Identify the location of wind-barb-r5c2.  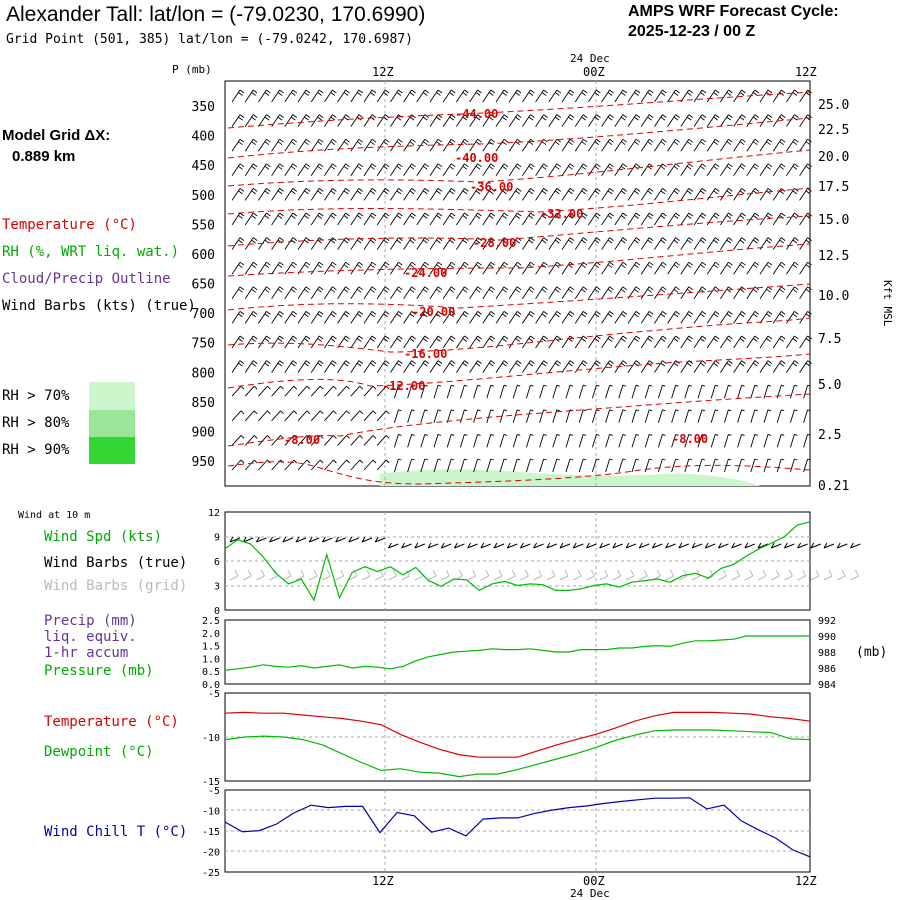
(264, 219).